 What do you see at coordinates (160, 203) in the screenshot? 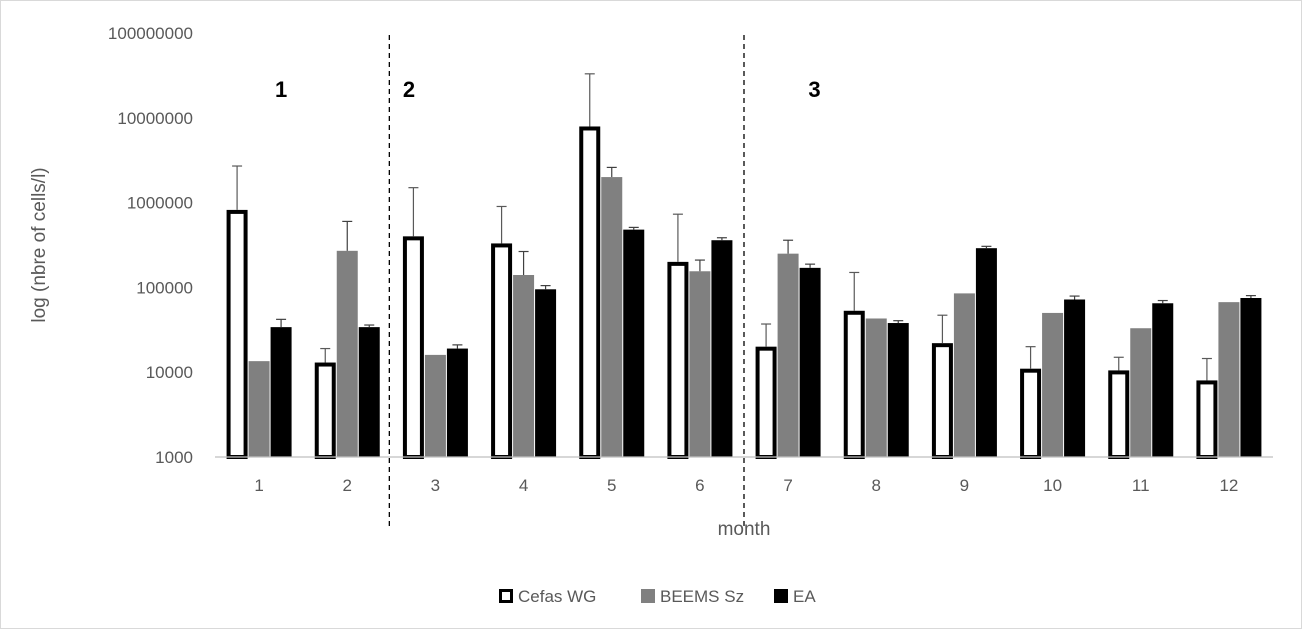
I see `y-tick-label: 1000000` at bounding box center [160, 203].